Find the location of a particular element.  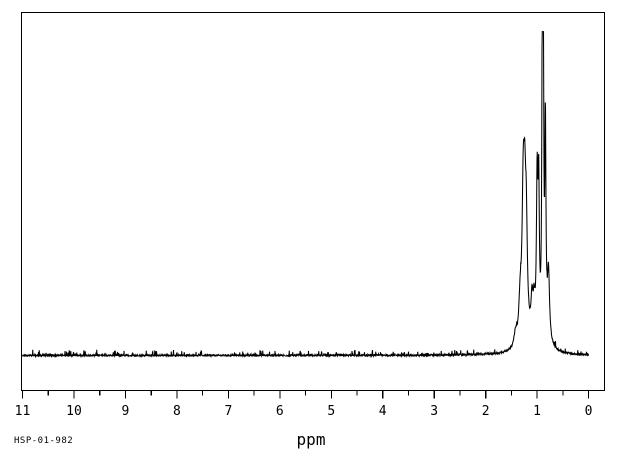

tick-label: 8 is located at coordinates (177, 411).